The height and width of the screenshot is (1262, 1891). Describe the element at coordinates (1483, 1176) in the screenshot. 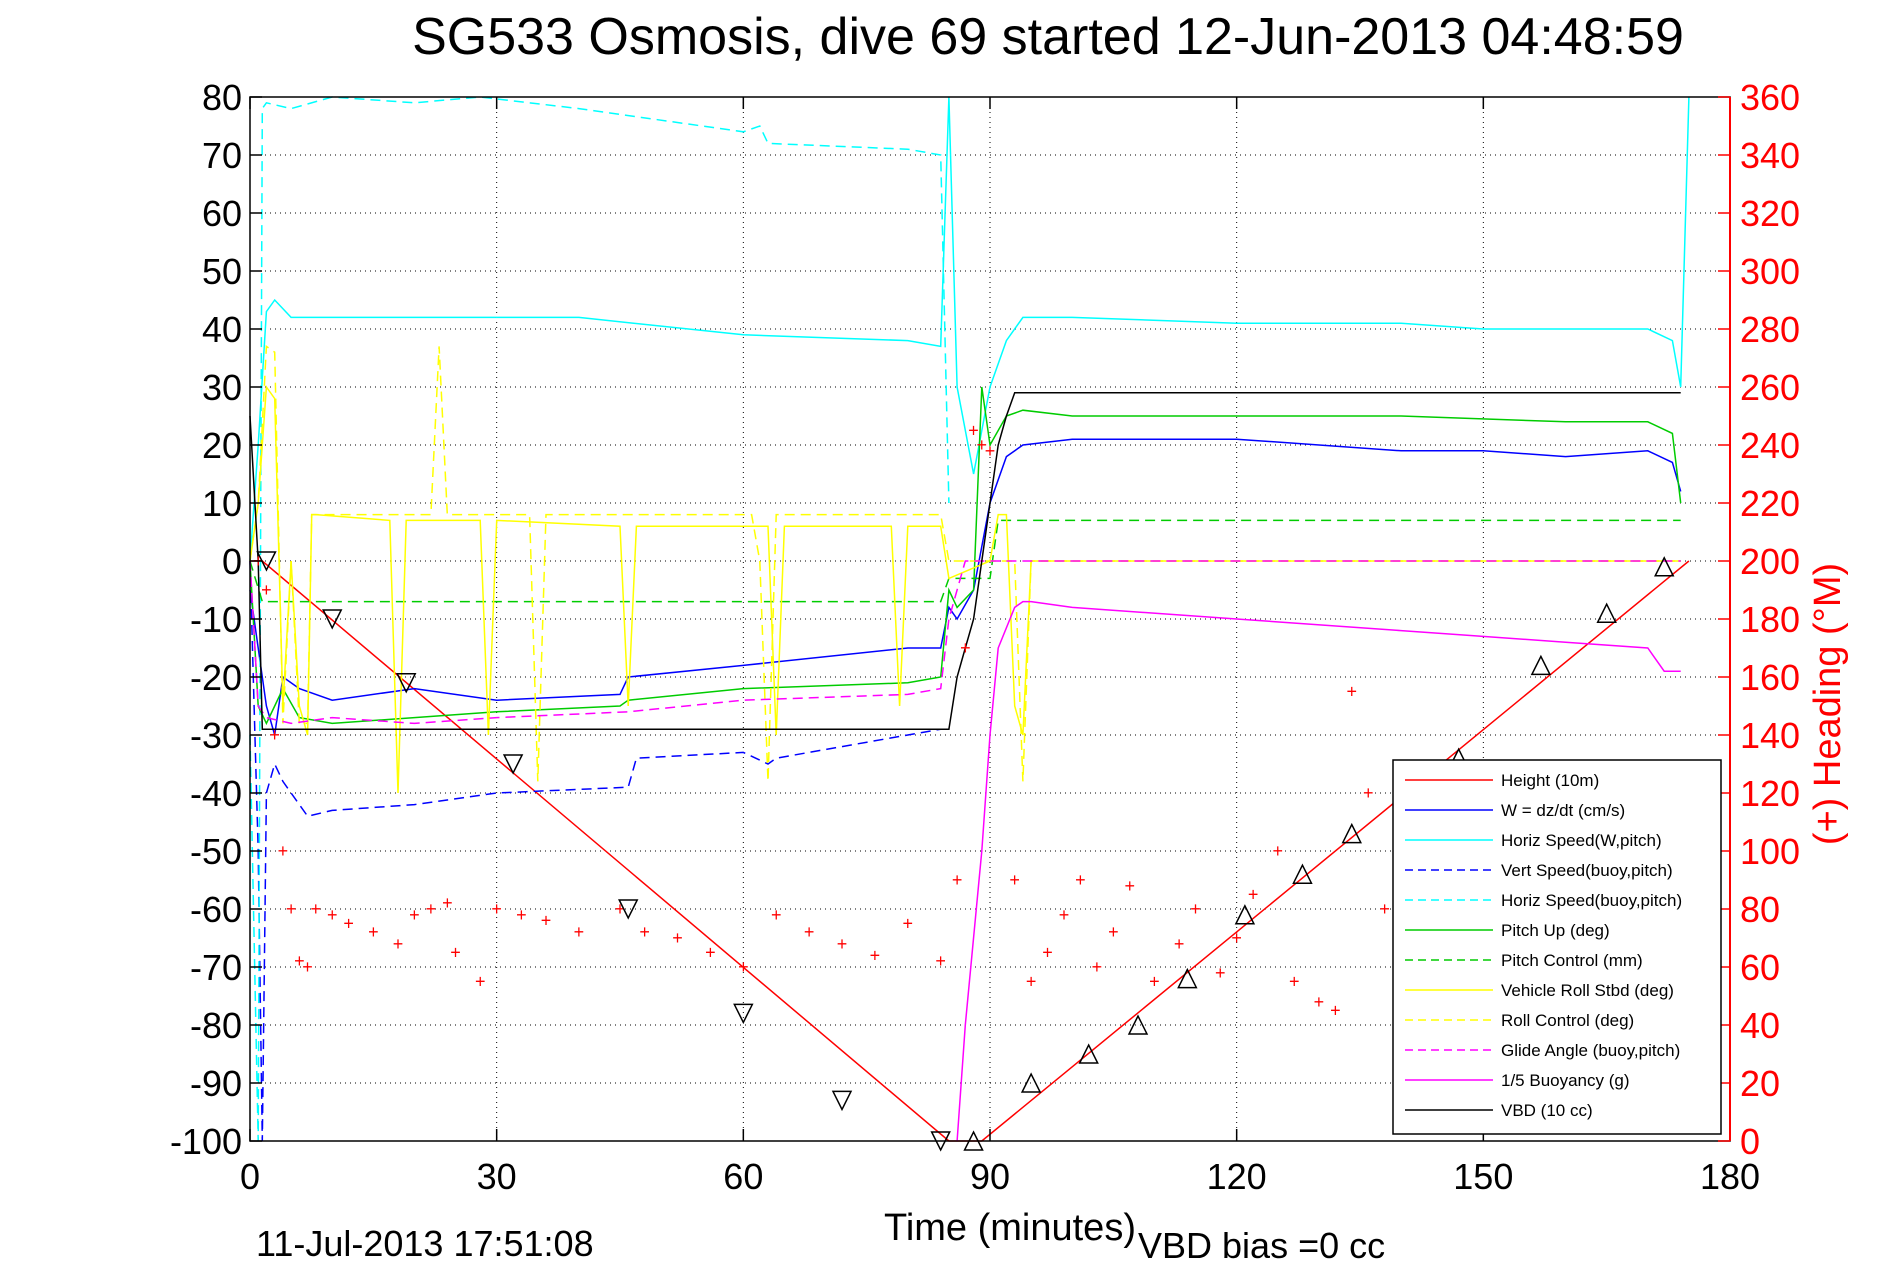

I see `x-tick-label: 150` at that location.